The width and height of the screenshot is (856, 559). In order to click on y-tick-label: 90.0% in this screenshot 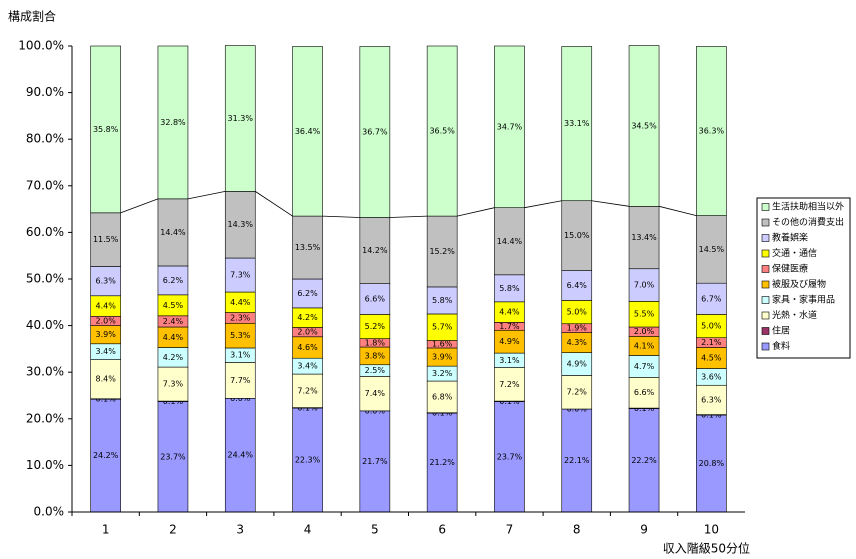, I will do `click(45, 92)`.